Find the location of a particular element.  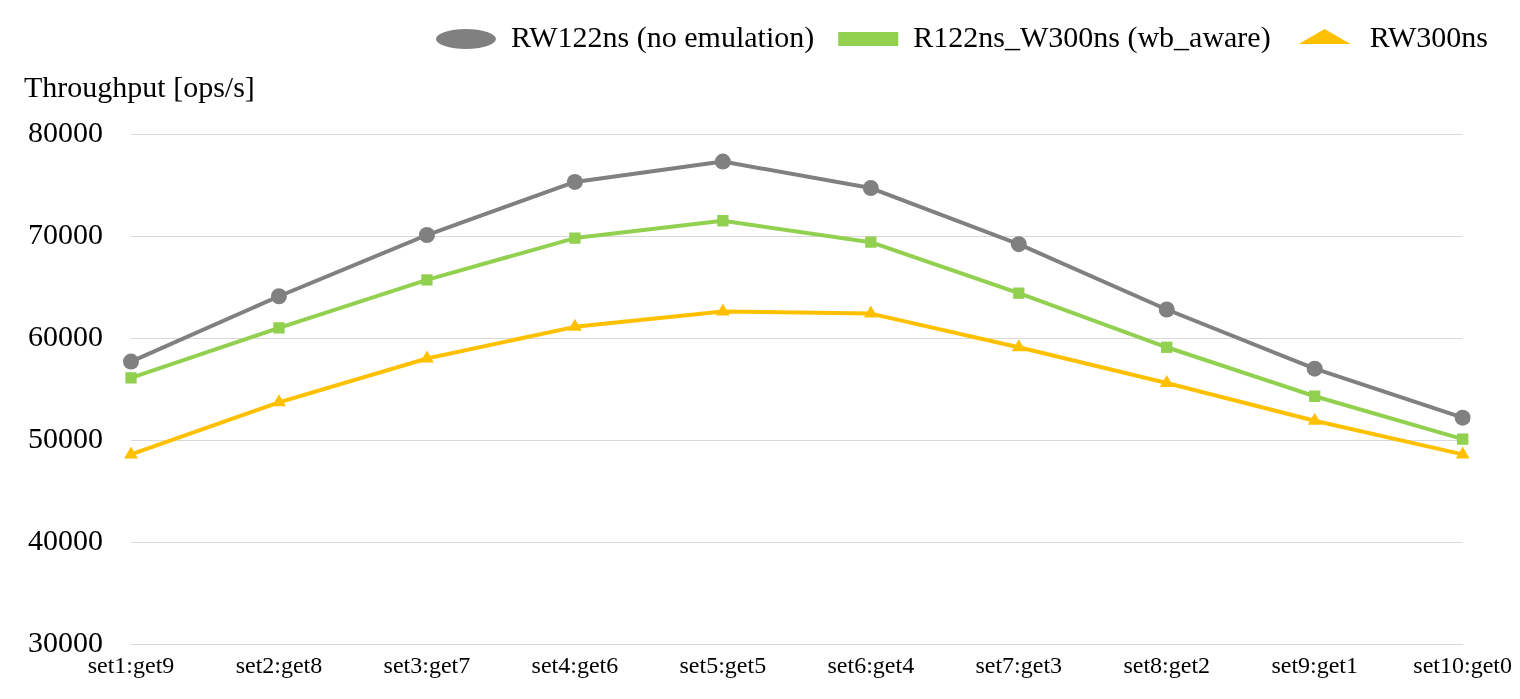

x-tick-label: set2:get8 is located at coordinates (279, 664).